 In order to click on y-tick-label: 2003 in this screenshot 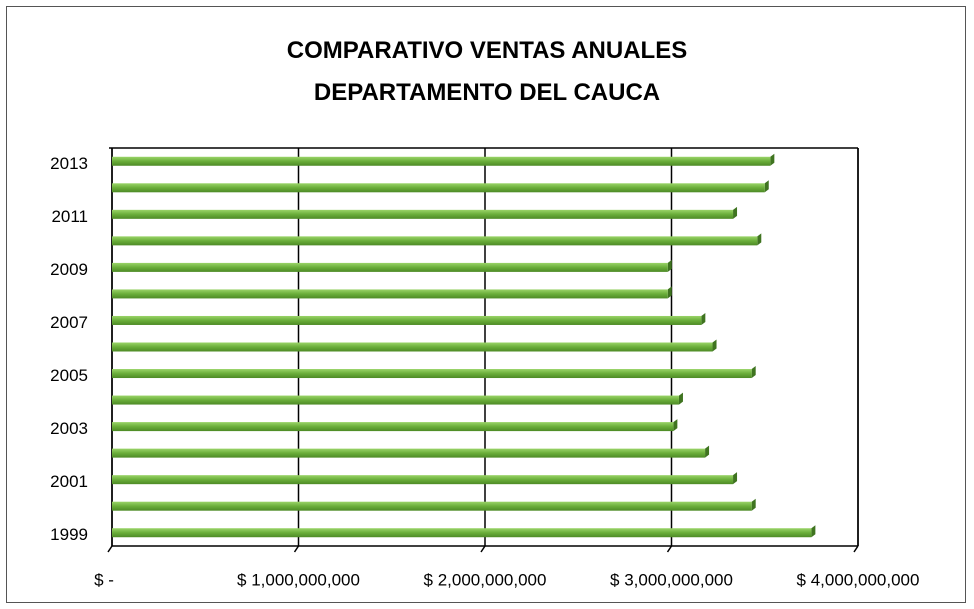, I will do `click(69, 428)`.